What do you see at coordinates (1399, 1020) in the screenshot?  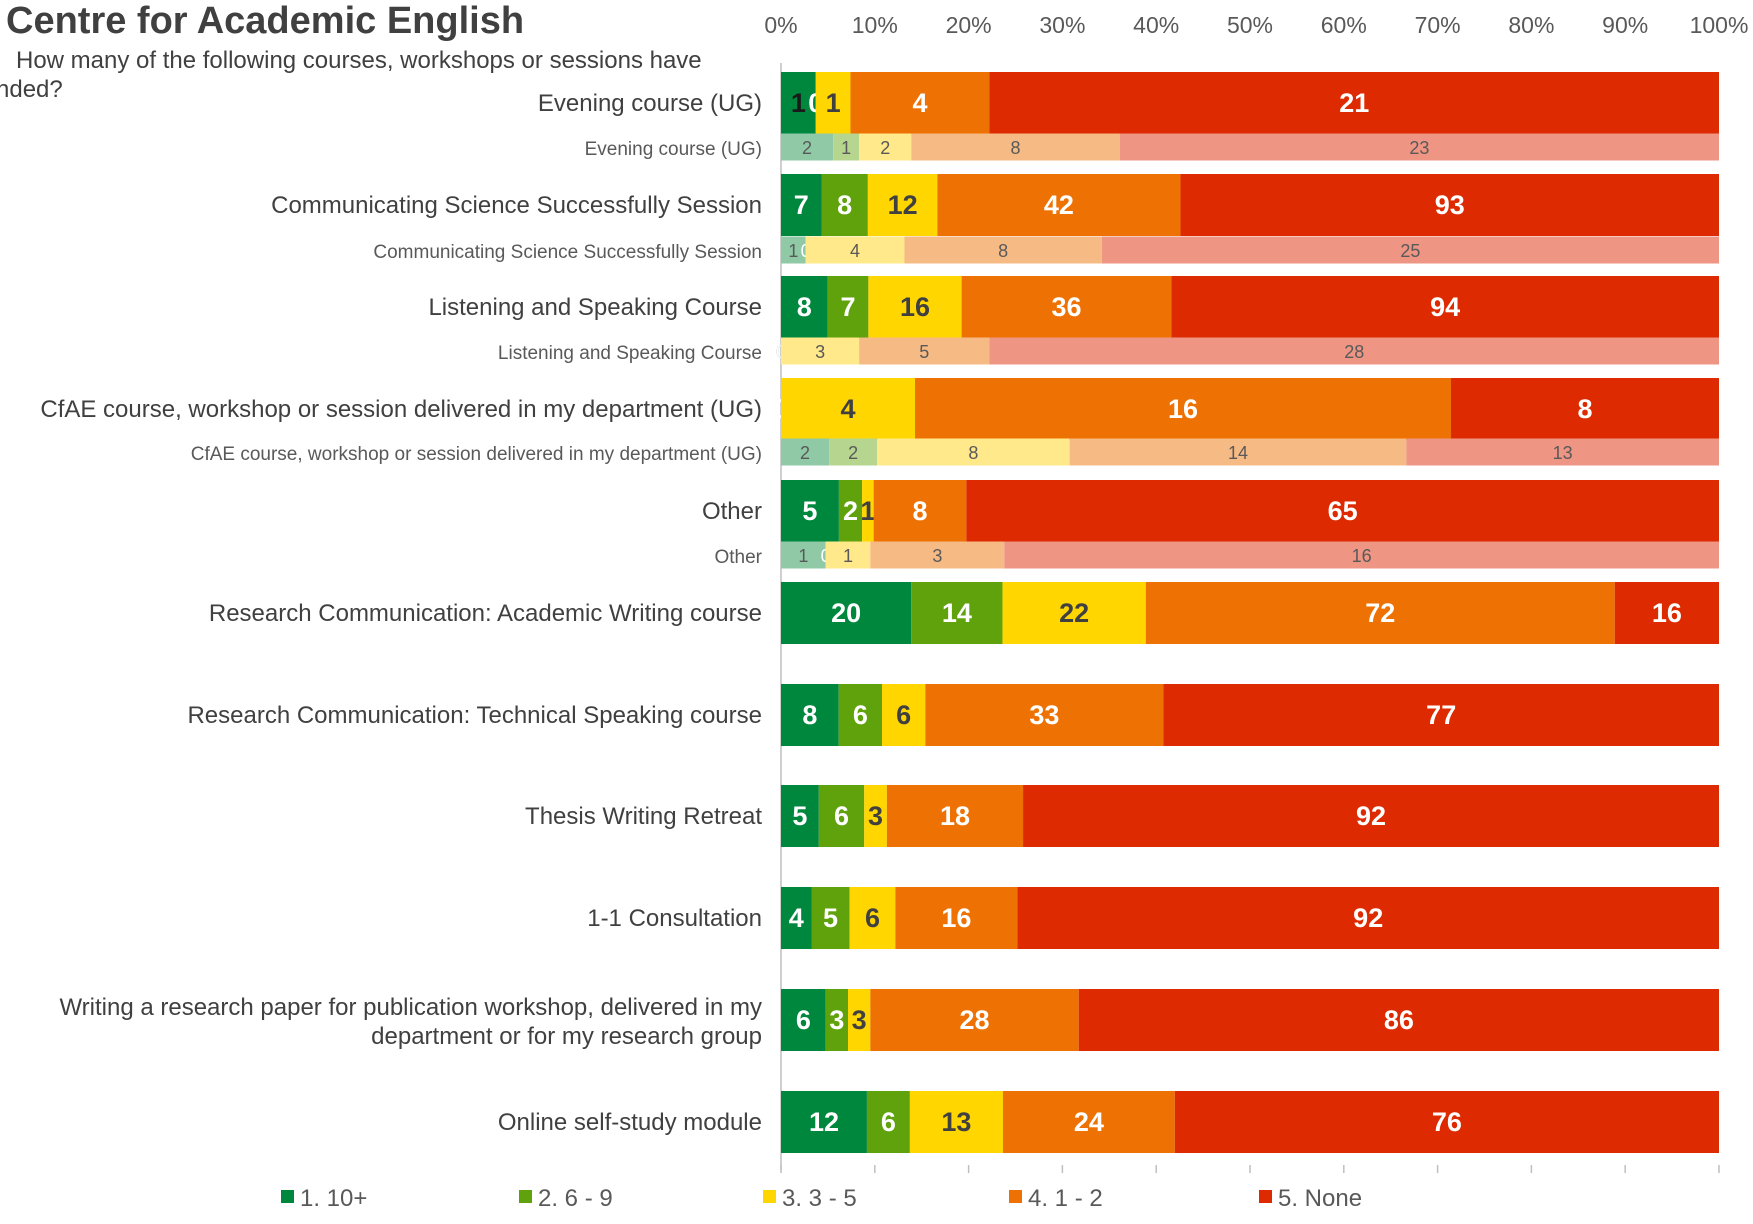 I see `data-label: 86` at bounding box center [1399, 1020].